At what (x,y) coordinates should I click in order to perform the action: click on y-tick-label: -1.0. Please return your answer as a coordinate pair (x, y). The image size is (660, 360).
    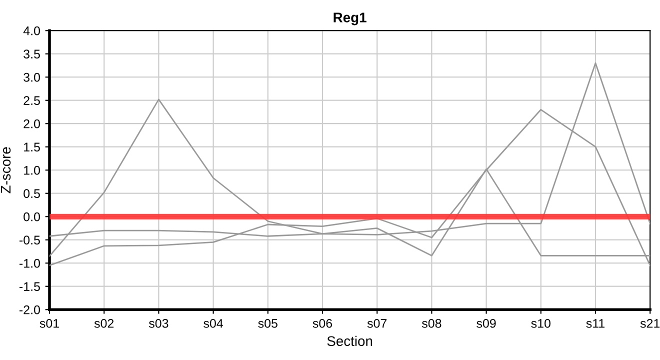
    Looking at the image, I should click on (29, 263).